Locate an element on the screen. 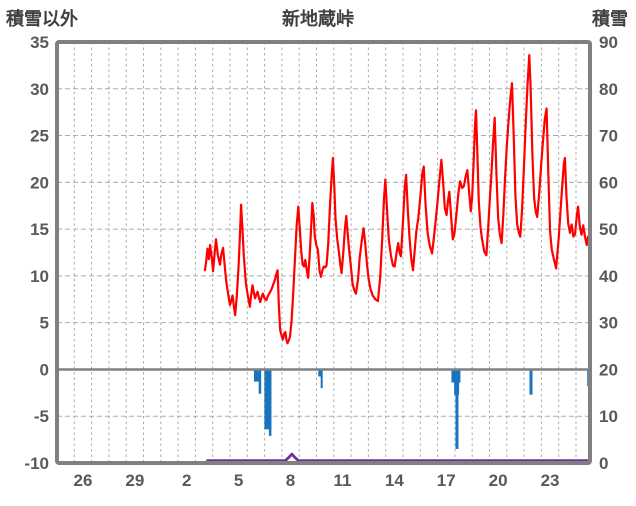  x-tick-label: 11 is located at coordinates (342, 480).